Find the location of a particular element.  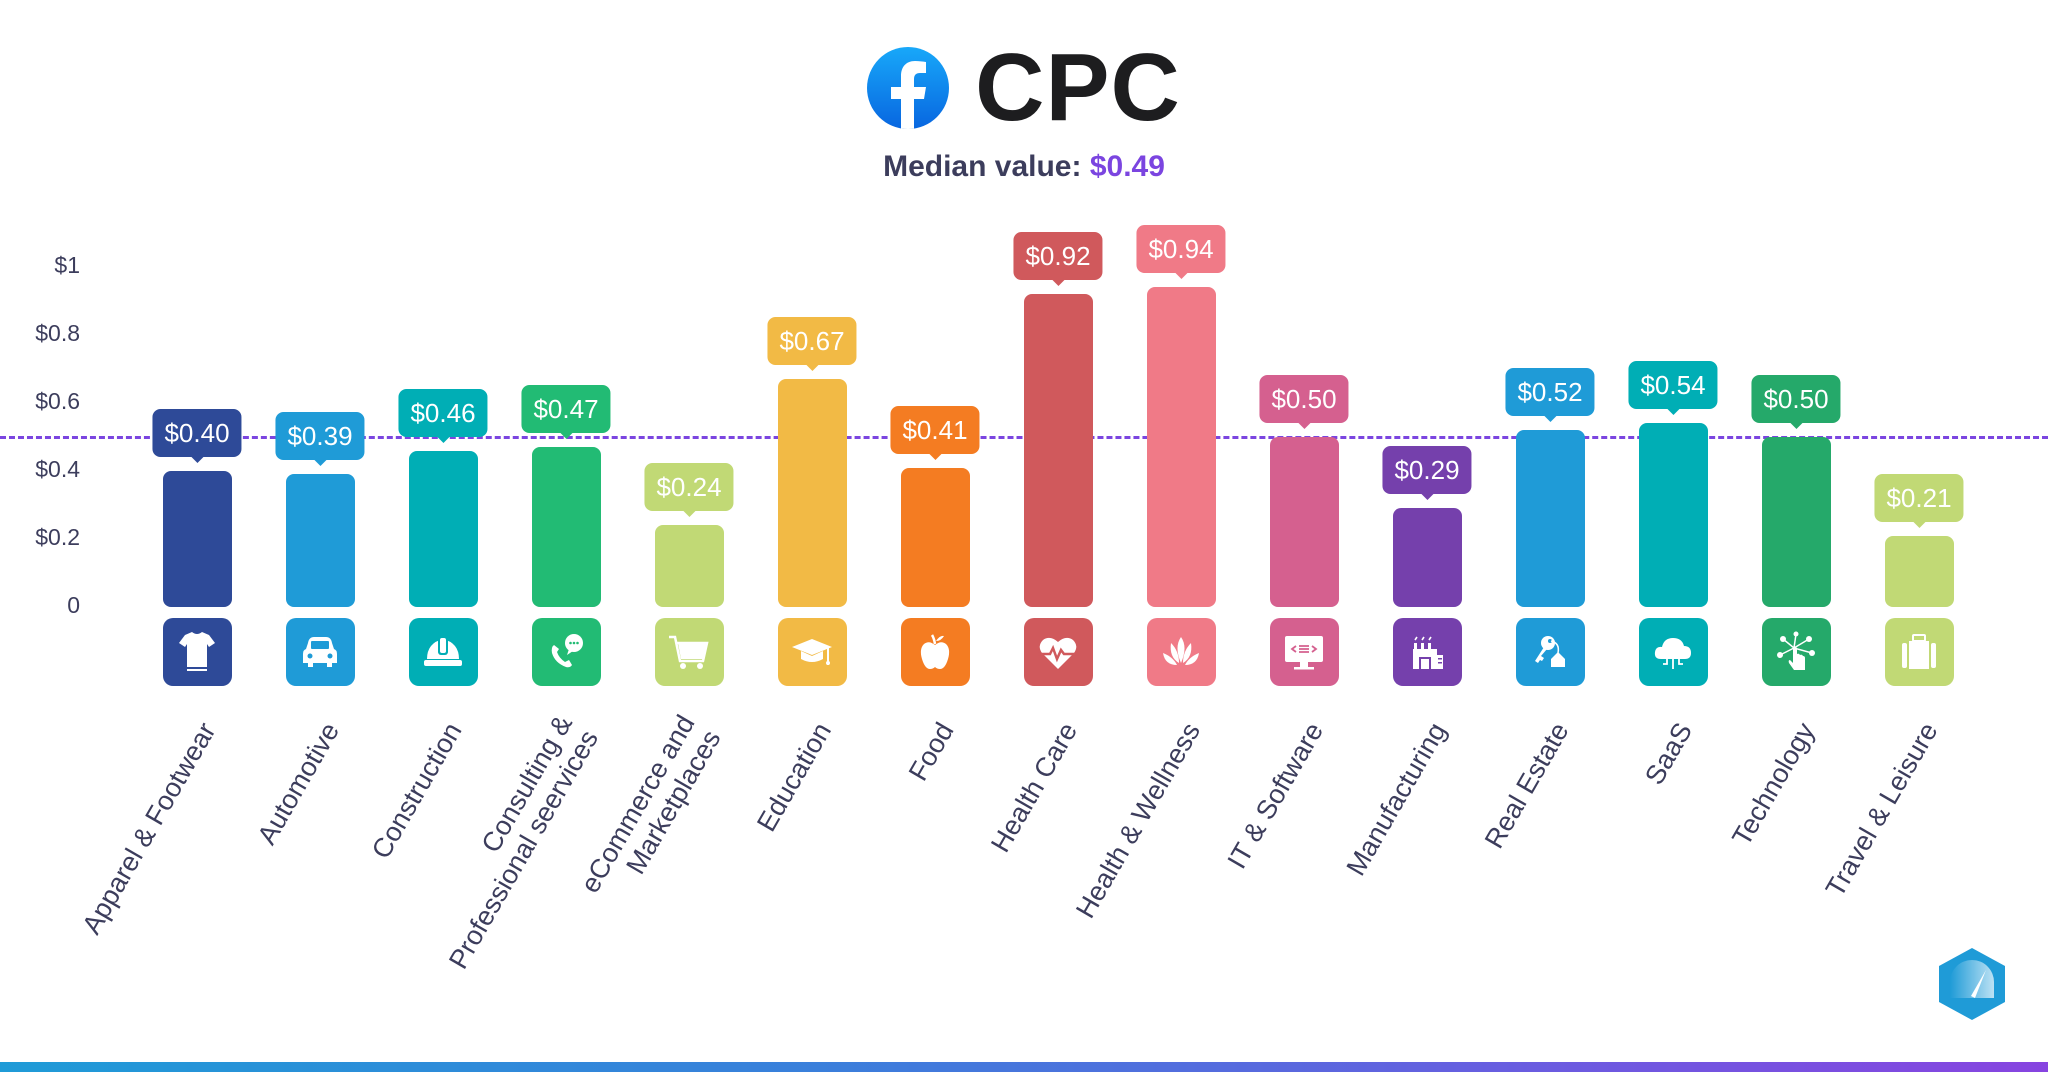

category-label: Health Care is located at coordinates (1034, 788).